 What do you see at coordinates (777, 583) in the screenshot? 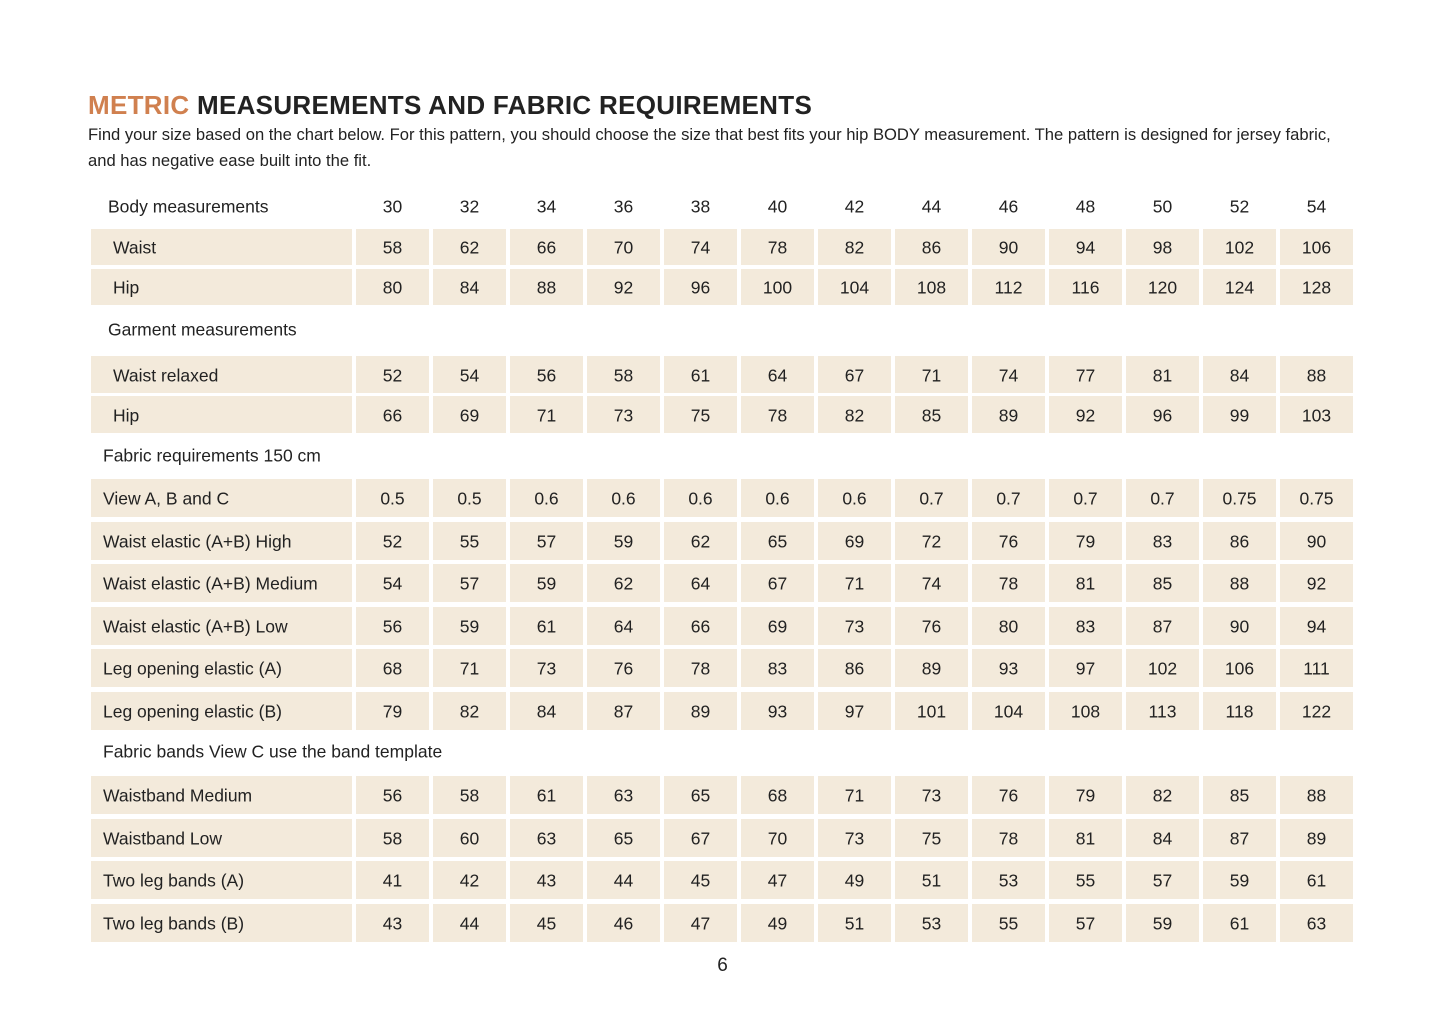
I see `value: 67` at bounding box center [777, 583].